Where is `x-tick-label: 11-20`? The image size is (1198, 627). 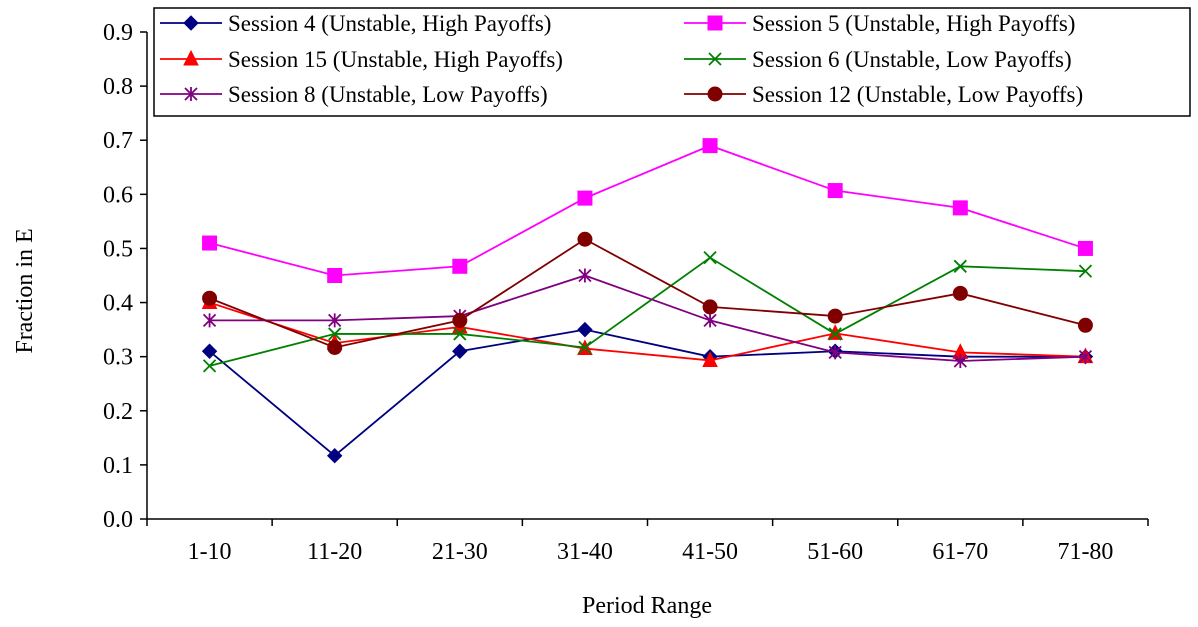 x-tick-label: 11-20 is located at coordinates (334, 552).